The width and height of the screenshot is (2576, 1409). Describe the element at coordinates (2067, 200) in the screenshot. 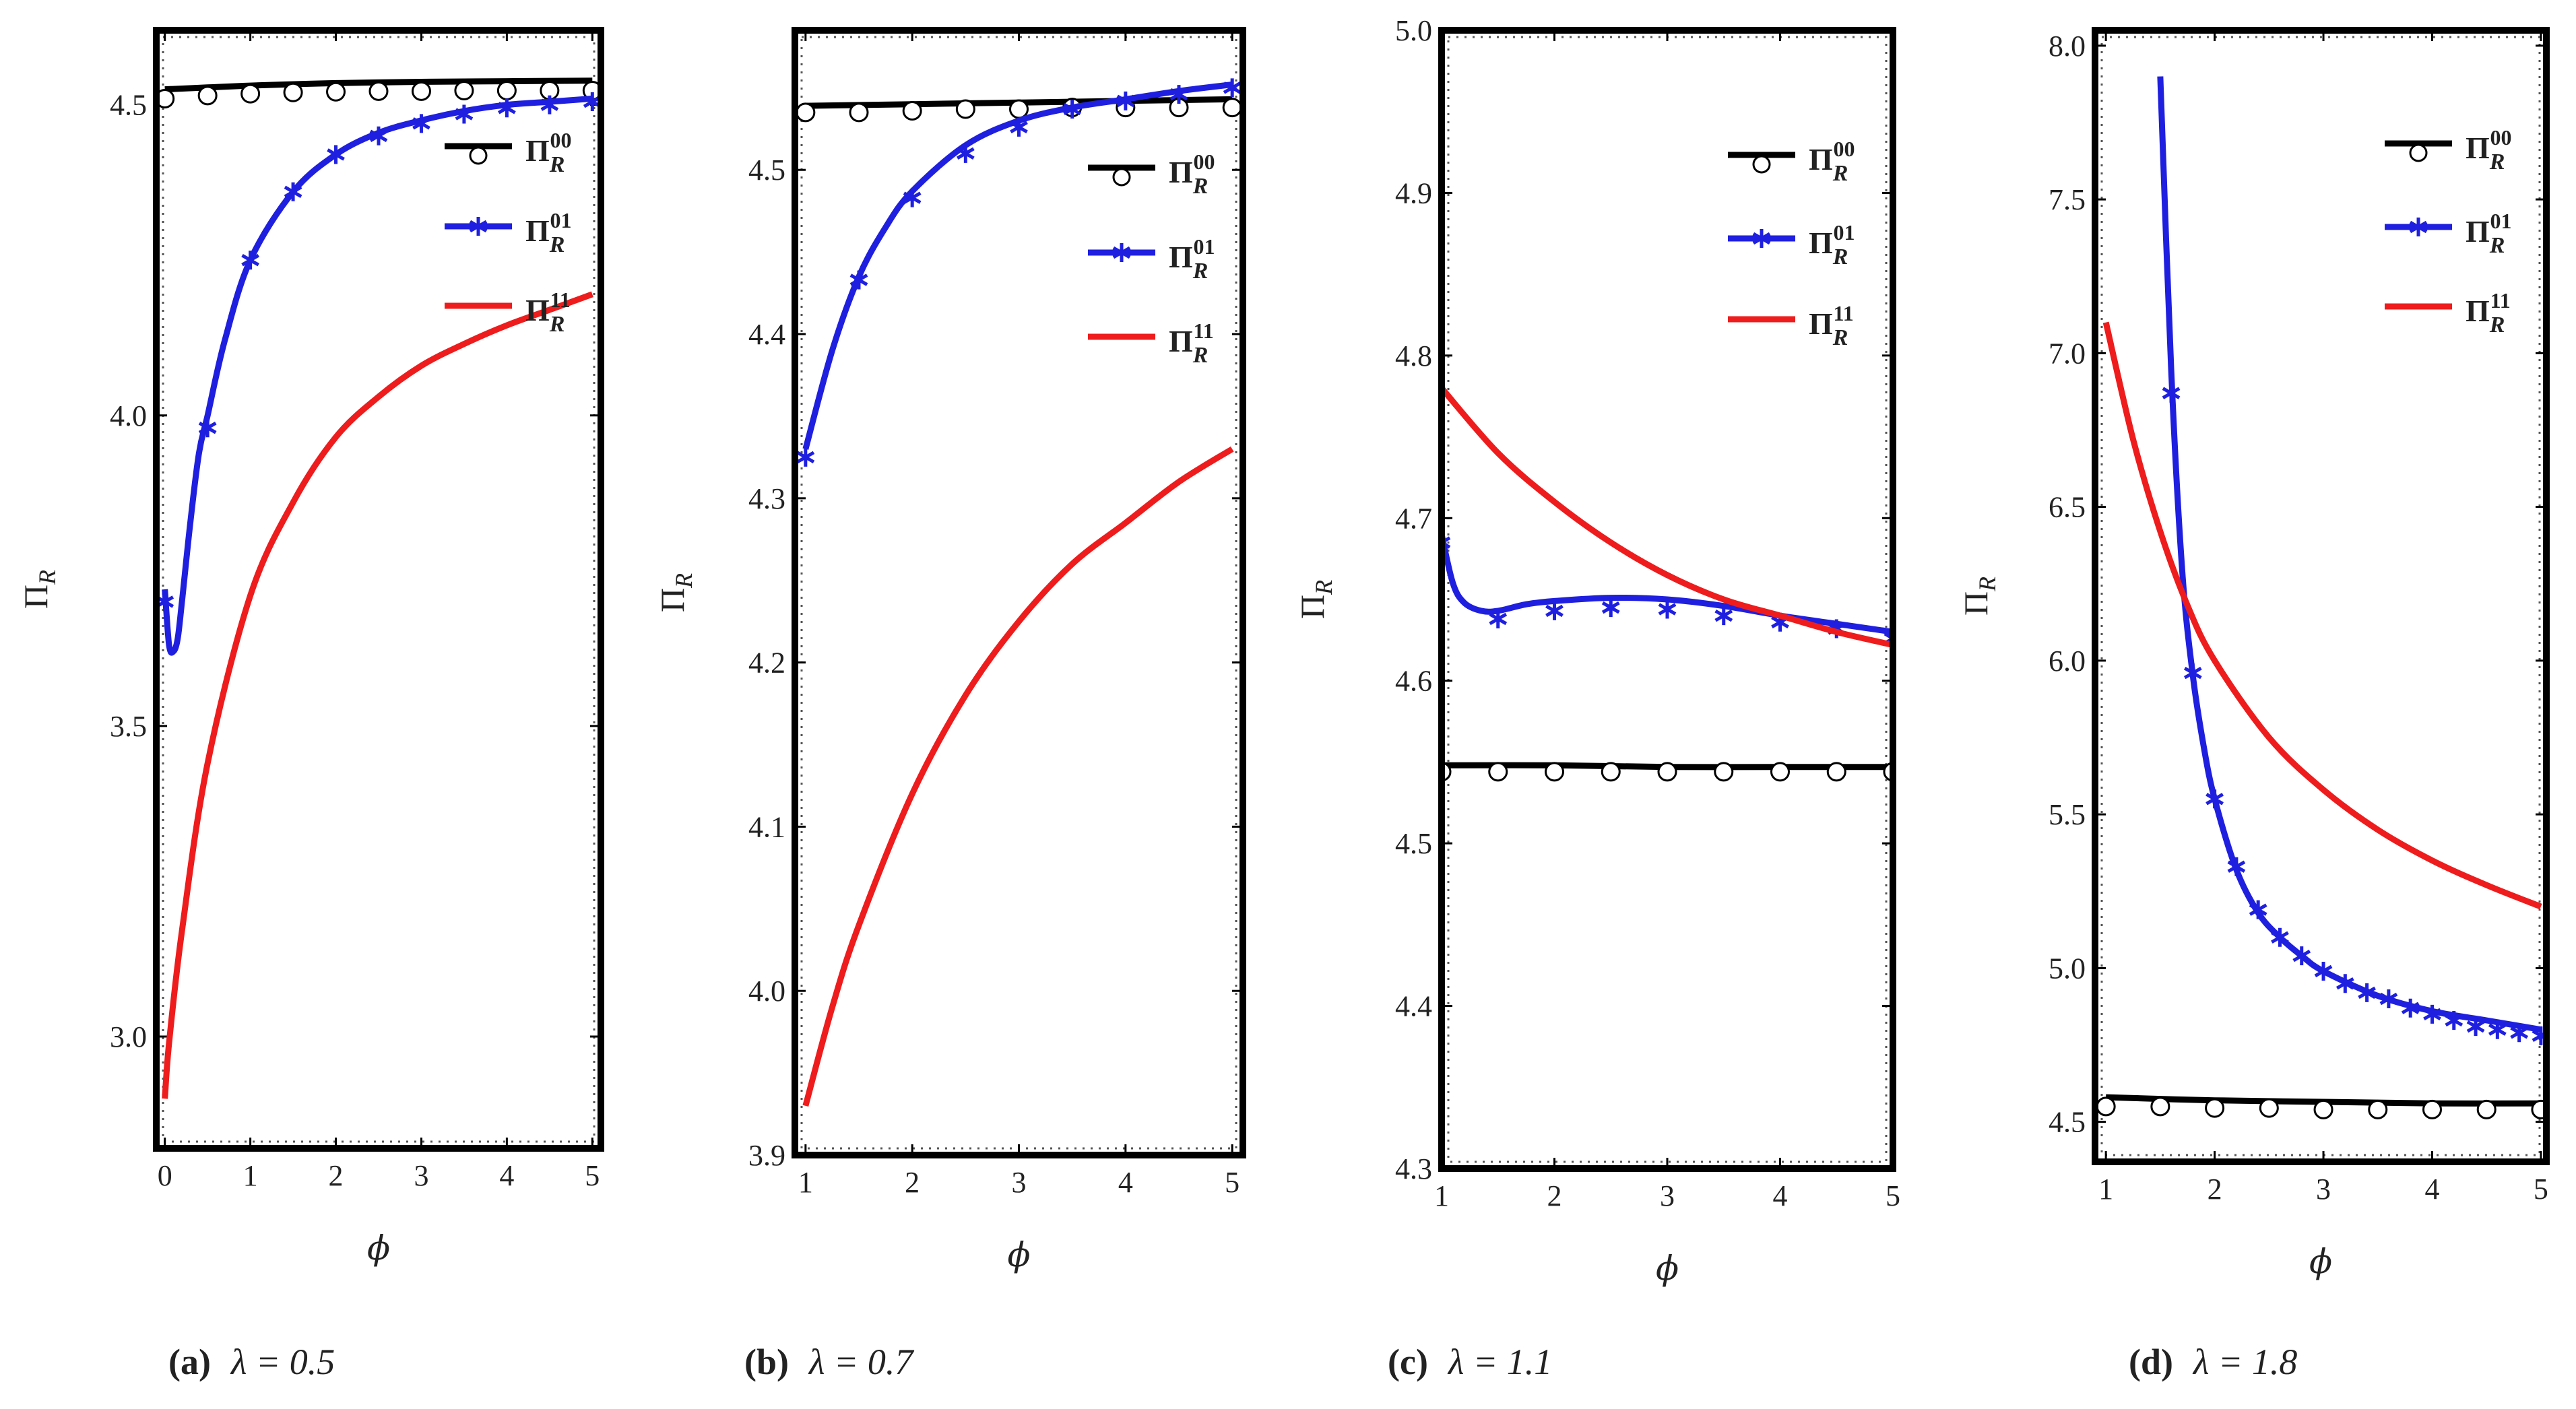

I see `panel-4-ytick-label-6: 7.5` at that location.